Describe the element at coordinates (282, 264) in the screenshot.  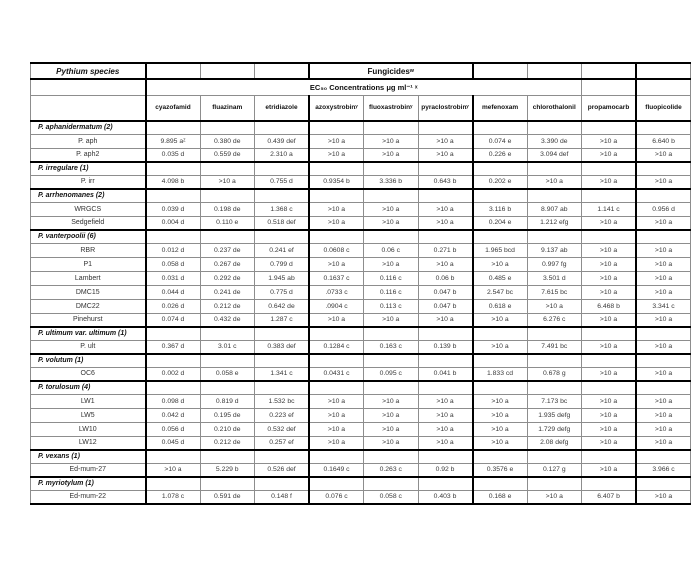
I see `ec50-value-cell: 0.799 d` at that location.